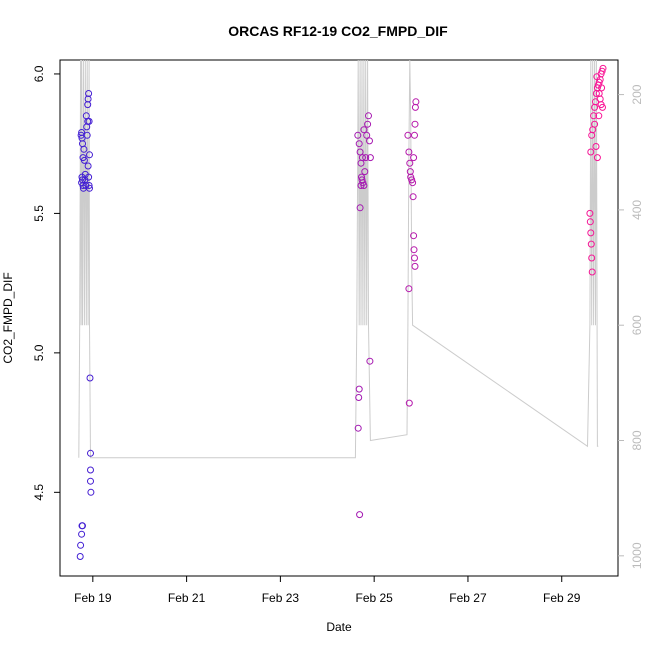 The image size is (650, 655). I want to click on y2-tick-label: 800, so click(637, 440).